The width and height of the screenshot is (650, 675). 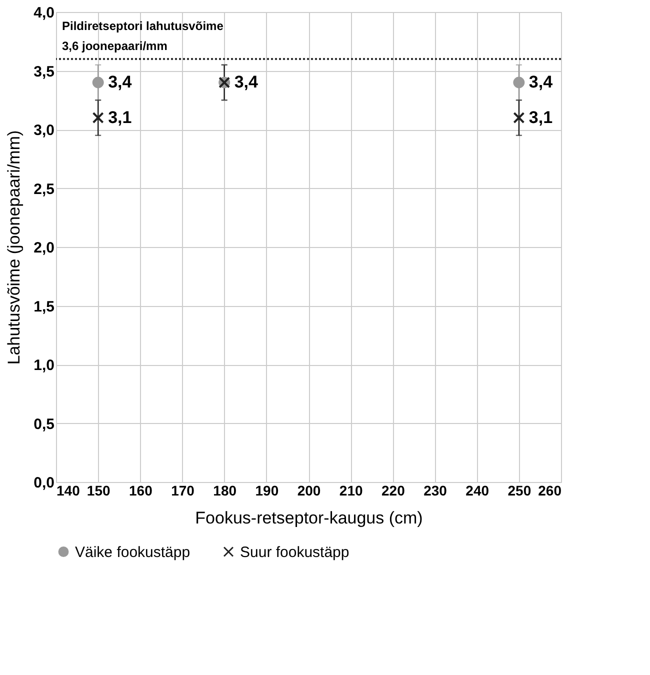 I want to click on x-tick-label: 200, so click(x=309, y=490).